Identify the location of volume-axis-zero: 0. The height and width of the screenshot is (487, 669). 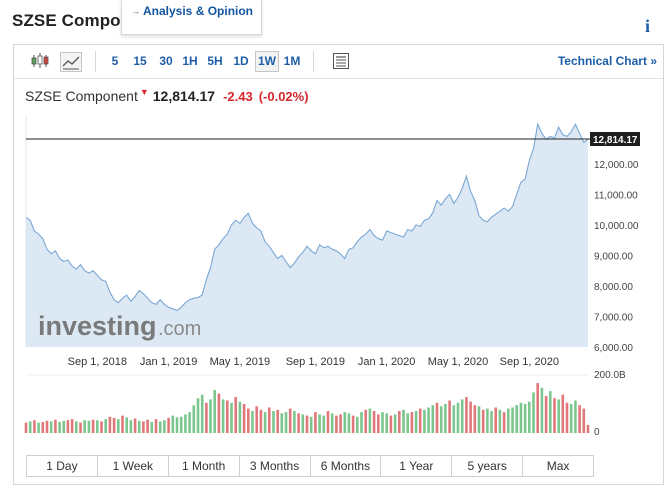
(597, 432).